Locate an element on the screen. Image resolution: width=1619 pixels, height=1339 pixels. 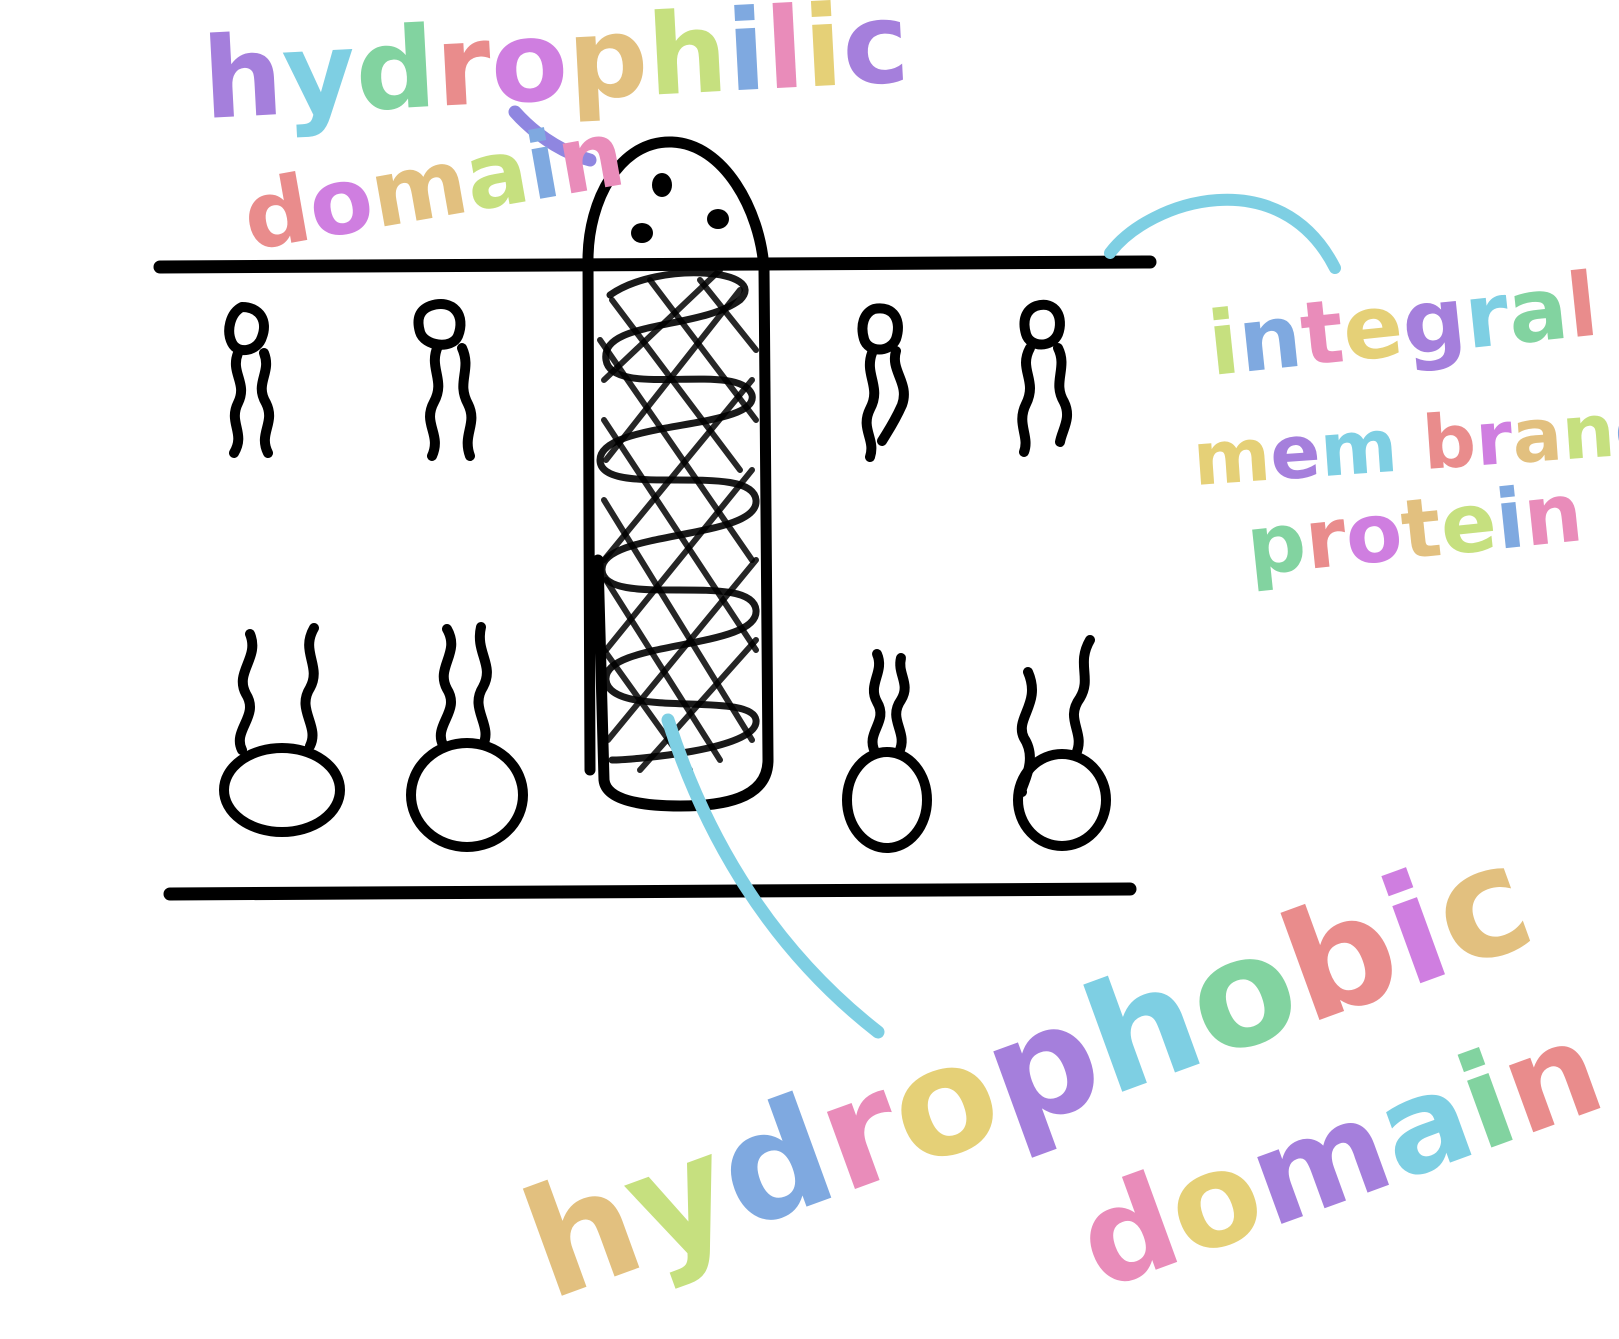
integral-label-line1: integral is located at coordinates (1402, 324).